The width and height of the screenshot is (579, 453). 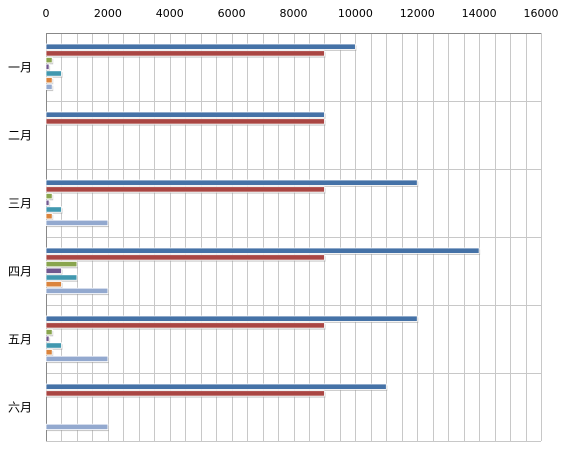 I want to click on x-tick-label: 8000, so click(x=294, y=13).